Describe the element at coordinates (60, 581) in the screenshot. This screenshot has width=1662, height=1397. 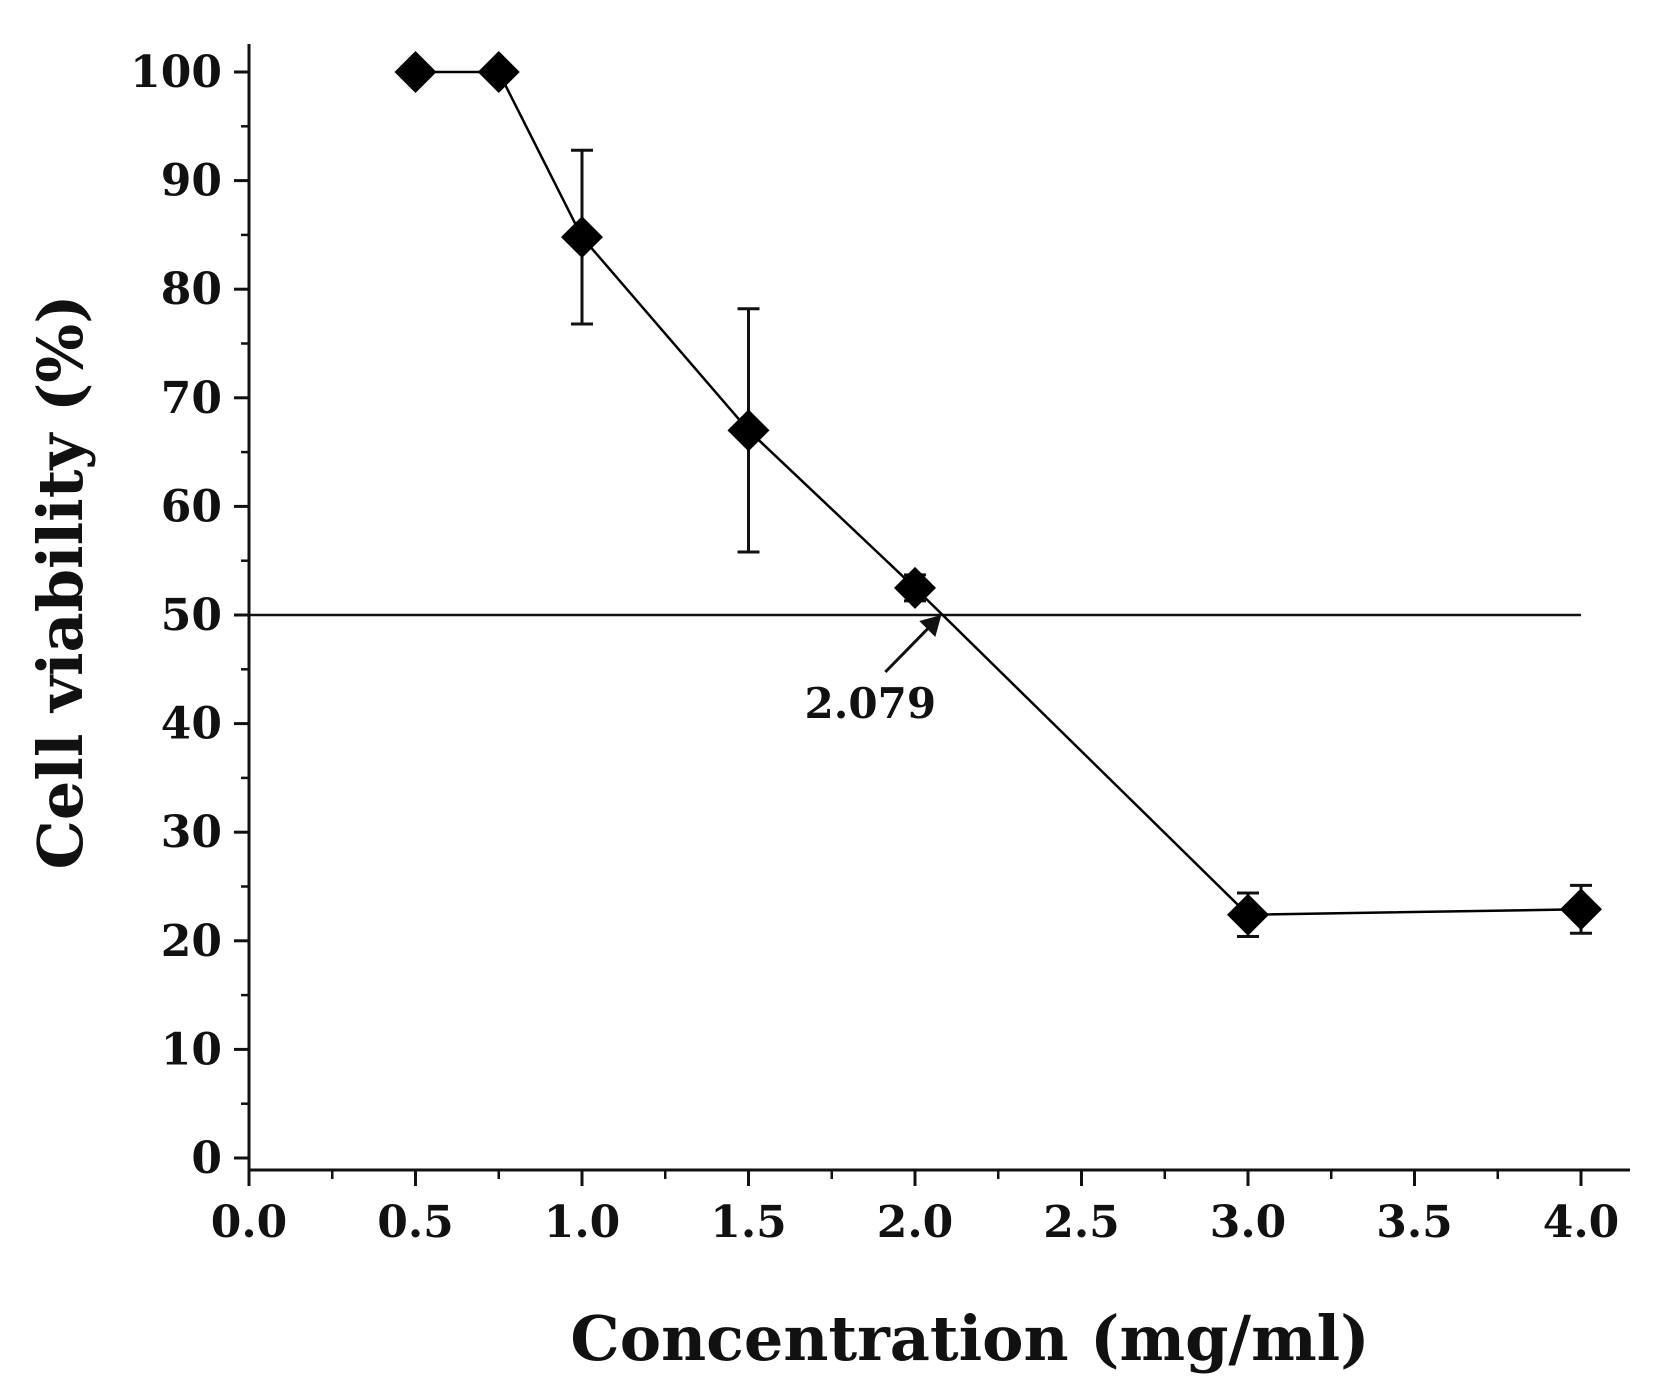
I see `y-axis-title: Cell viability (%)` at that location.